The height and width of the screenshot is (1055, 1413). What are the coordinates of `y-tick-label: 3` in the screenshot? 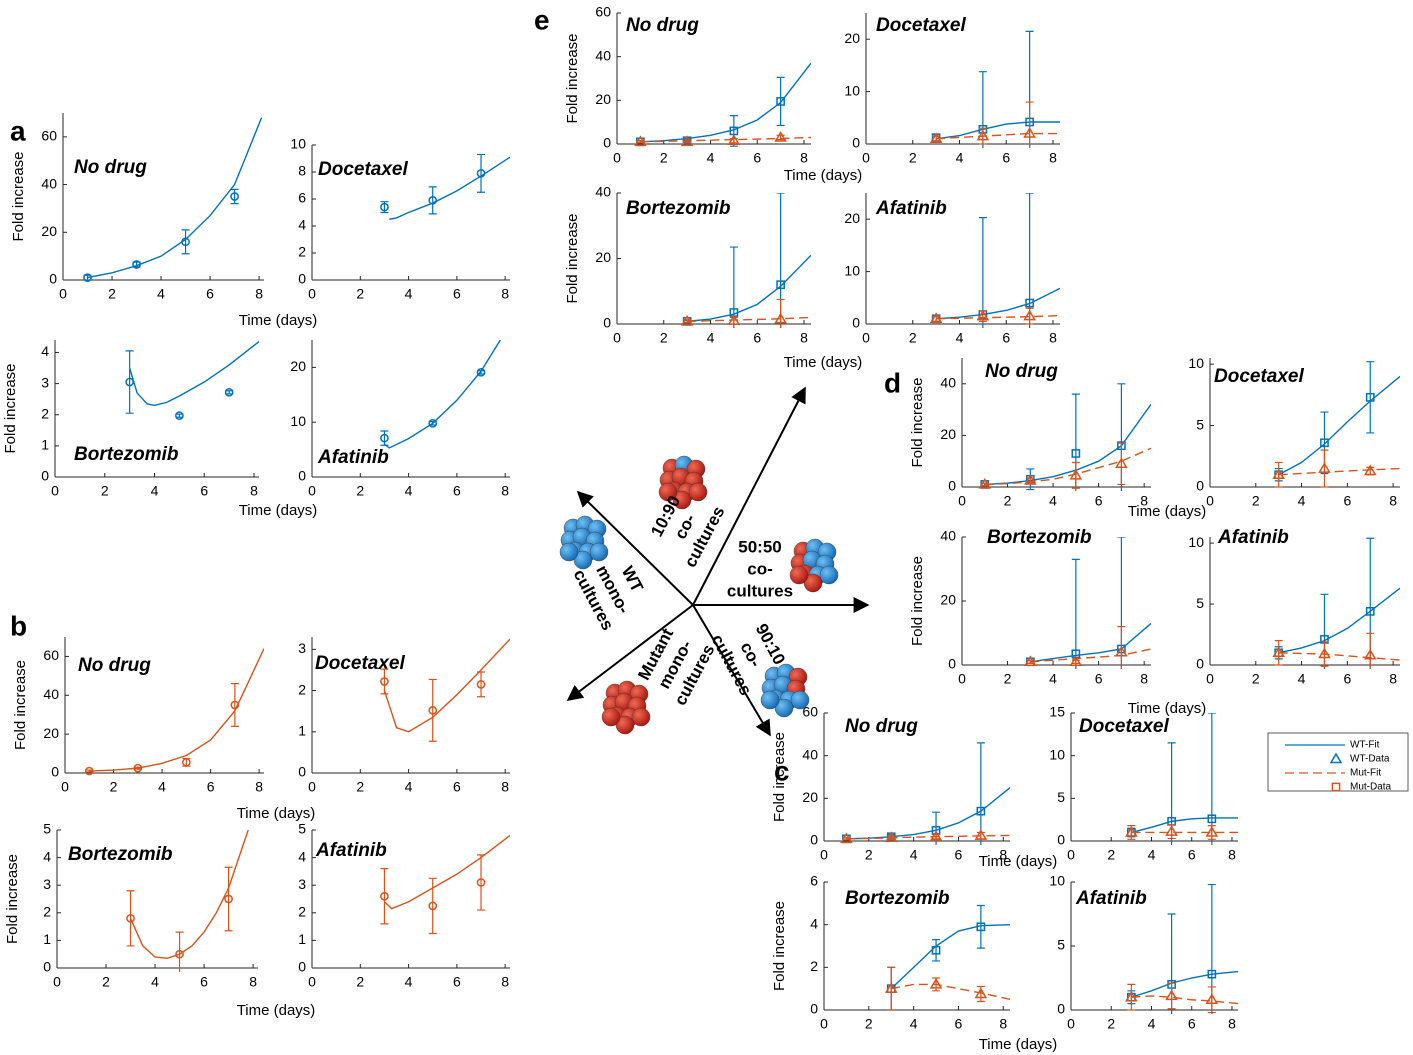 It's located at (302, 884).